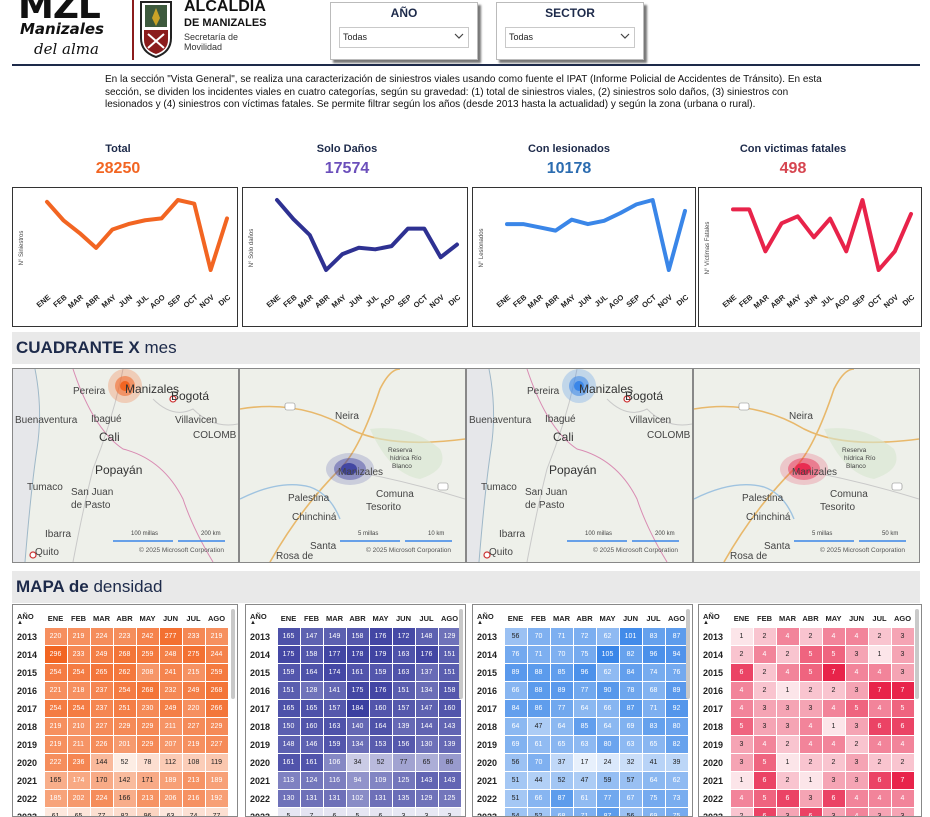 This screenshot has height=817, width=930. Describe the element at coordinates (676, 763) in the screenshot. I see `heat-cell: 39` at that location.